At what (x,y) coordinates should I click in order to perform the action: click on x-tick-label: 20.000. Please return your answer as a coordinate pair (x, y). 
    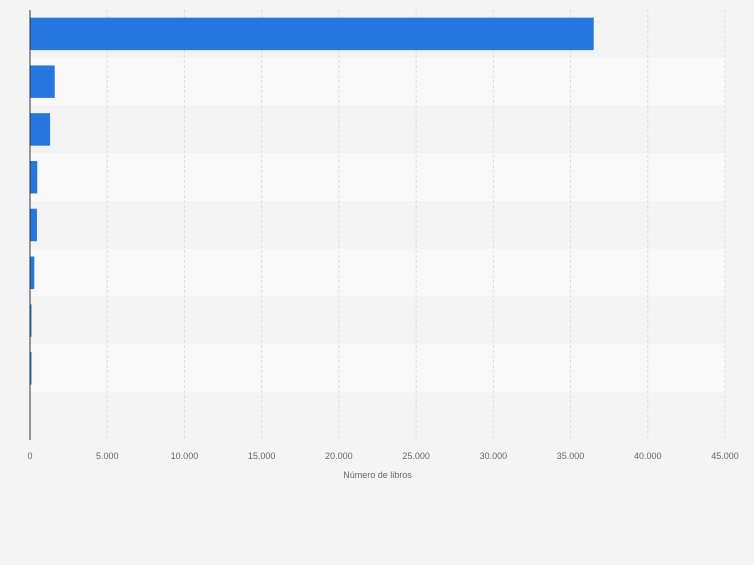
    Looking at the image, I should click on (339, 456).